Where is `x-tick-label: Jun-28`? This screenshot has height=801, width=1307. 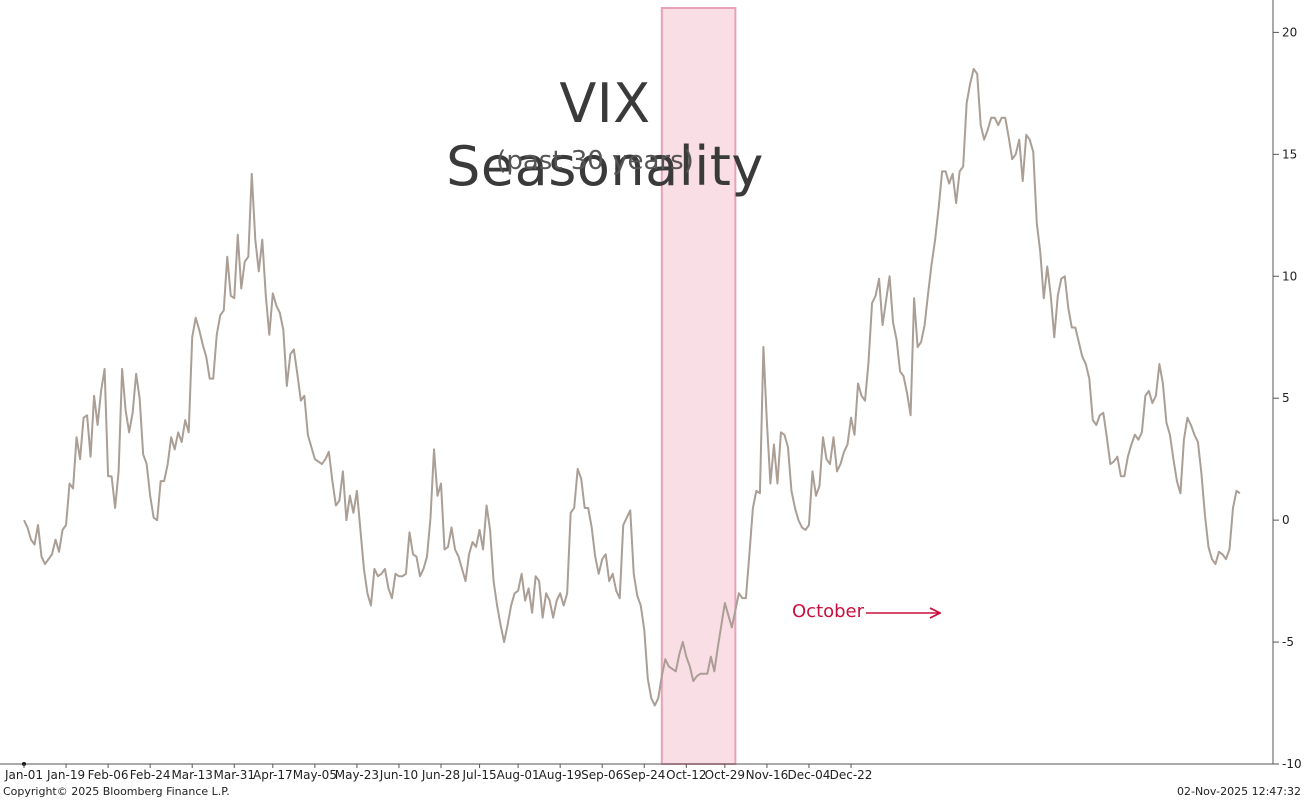
x-tick-label: Jun-28 is located at coordinates (440, 775).